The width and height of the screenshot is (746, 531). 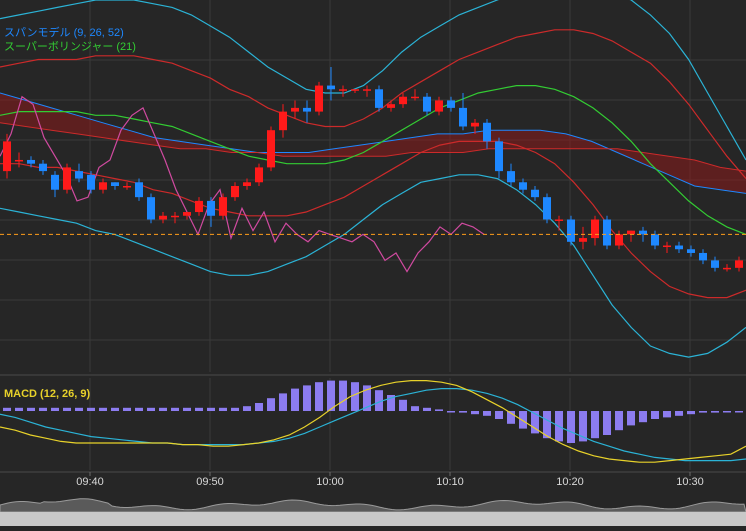 I want to click on navigator-sparkline, so click(x=373, y=505).